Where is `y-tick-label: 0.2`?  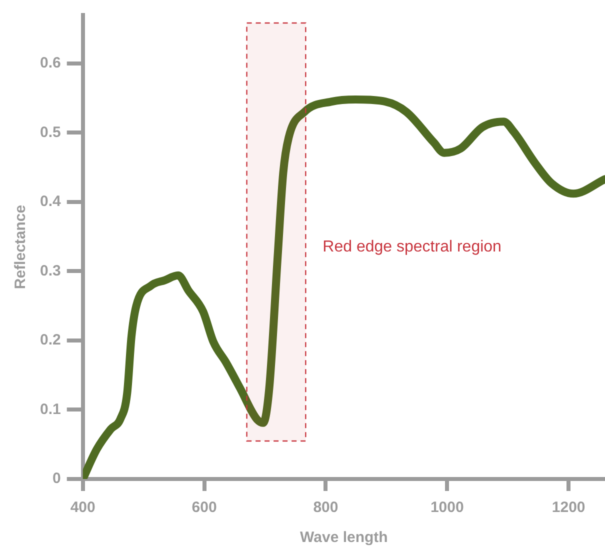
y-tick-label: 0.2 is located at coordinates (50, 340).